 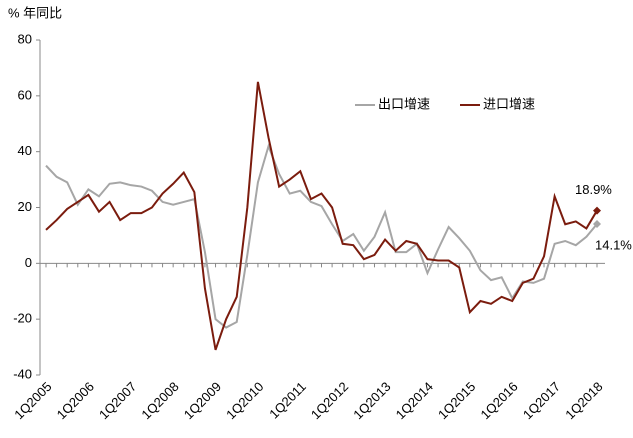 I want to click on y-tick-label: 60, so click(x=25, y=94).